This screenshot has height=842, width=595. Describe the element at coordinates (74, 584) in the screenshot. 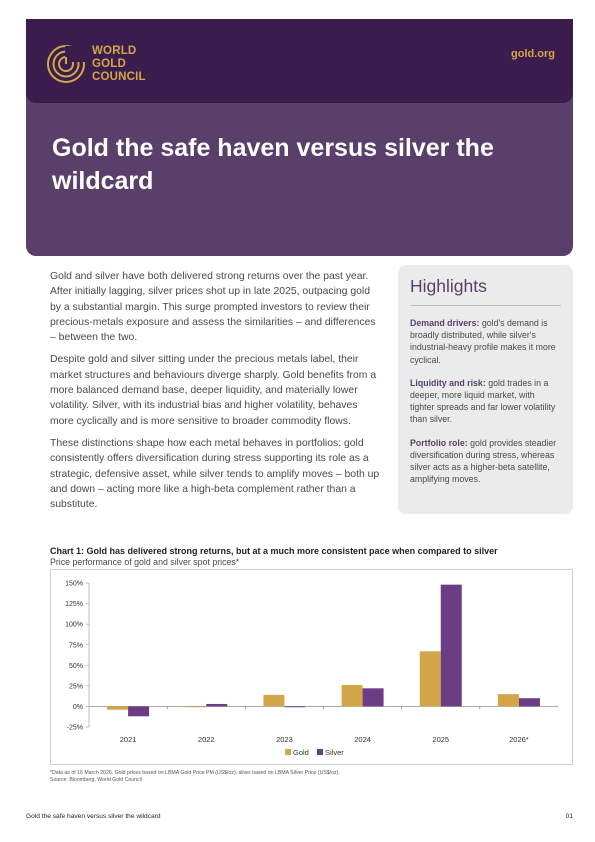

I see `y-tick-label: 150%` at that location.